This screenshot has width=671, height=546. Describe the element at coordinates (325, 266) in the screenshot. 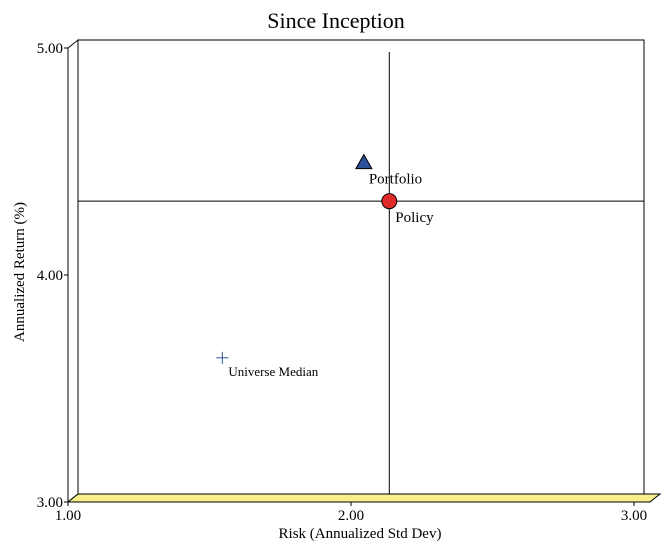

I see `data-points: Portfolio Policy Universe Median` at that location.